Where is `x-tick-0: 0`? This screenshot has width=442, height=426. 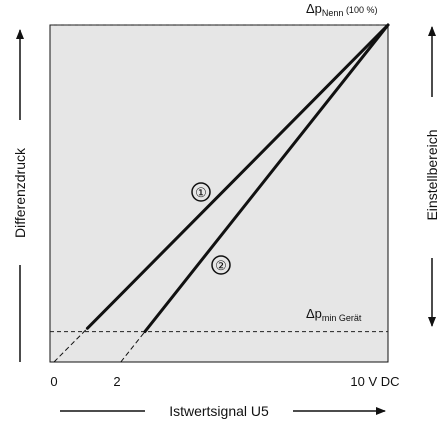 x-tick-0: 0 is located at coordinates (53, 381).